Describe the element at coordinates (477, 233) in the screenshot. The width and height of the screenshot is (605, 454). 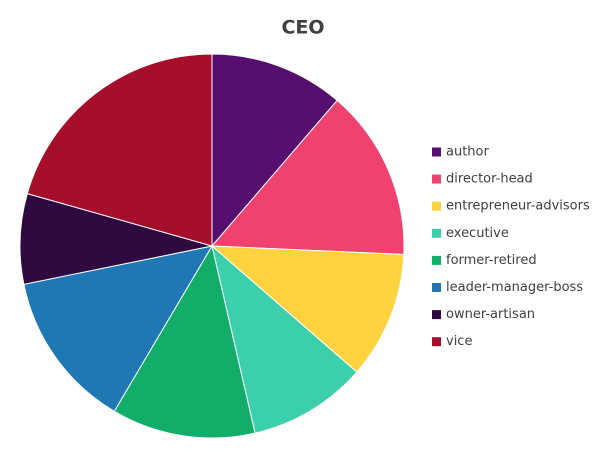
I see `legend-label: executive` at that location.